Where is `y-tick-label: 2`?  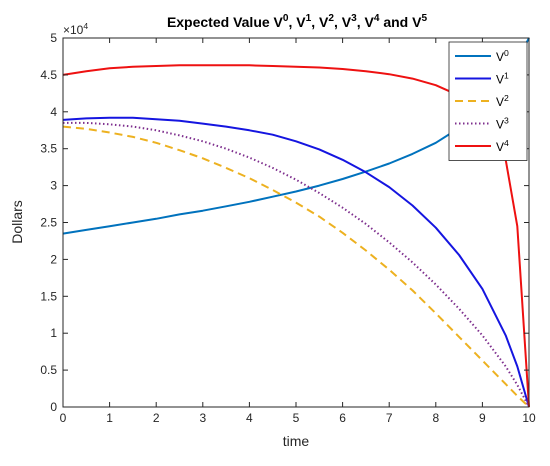
y-tick-label: 2 is located at coordinates (53, 259).